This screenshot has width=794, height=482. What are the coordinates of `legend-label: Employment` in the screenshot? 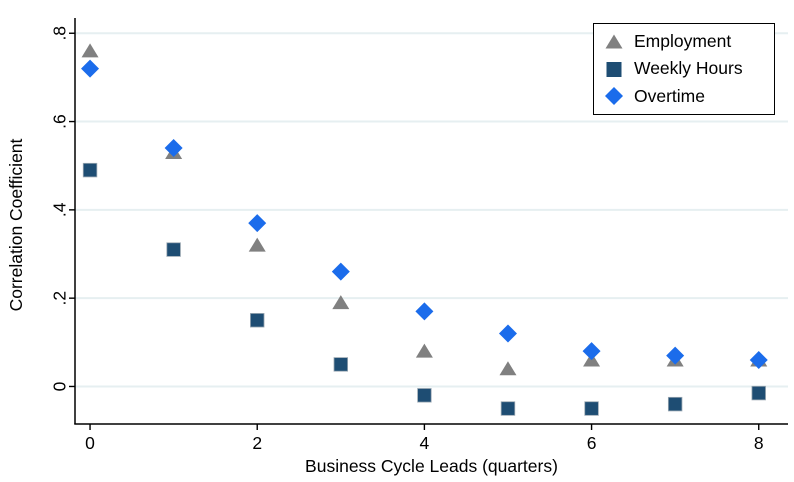 It's located at (683, 41).